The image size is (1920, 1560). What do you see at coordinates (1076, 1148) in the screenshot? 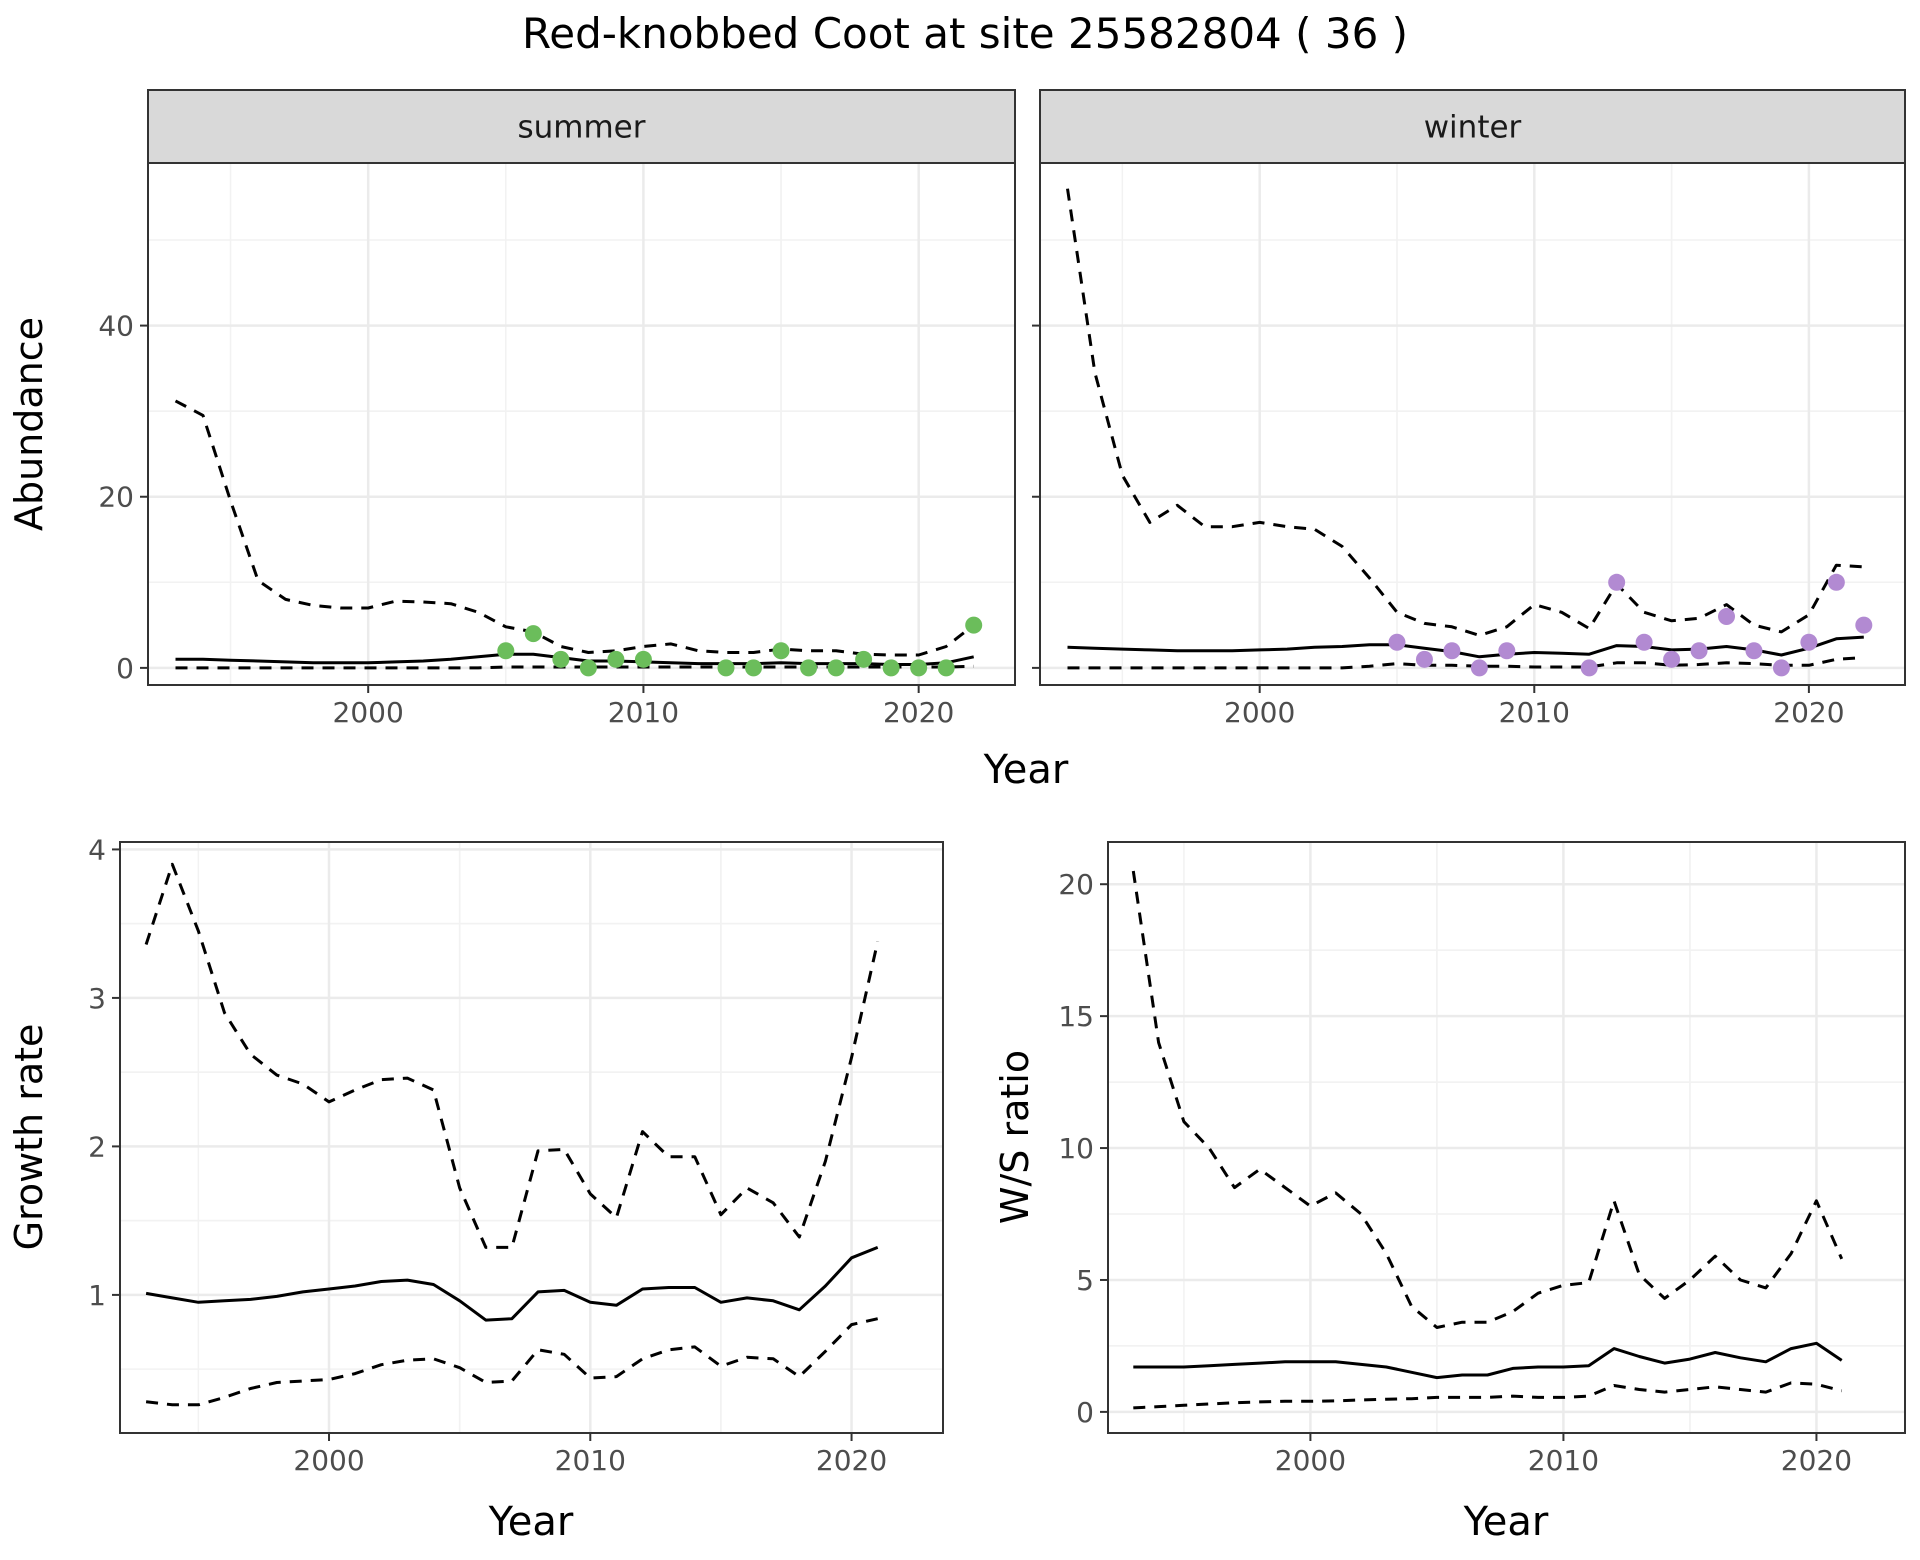
I see `y-tick-label: 10` at bounding box center [1076, 1148].